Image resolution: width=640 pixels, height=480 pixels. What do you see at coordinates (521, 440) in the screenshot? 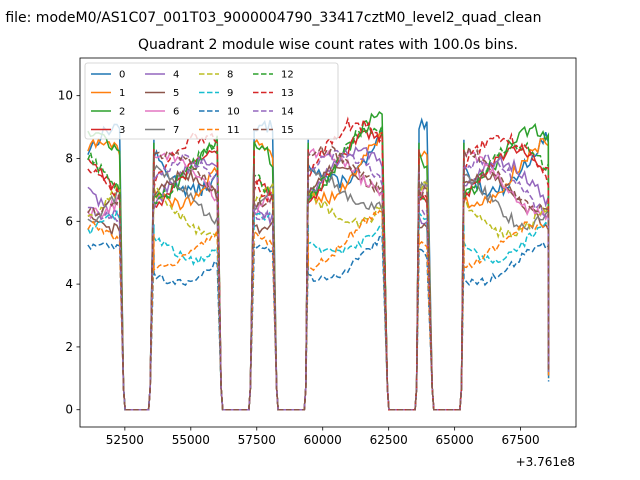
I see `x-tick-label-6: 67500` at bounding box center [521, 440].